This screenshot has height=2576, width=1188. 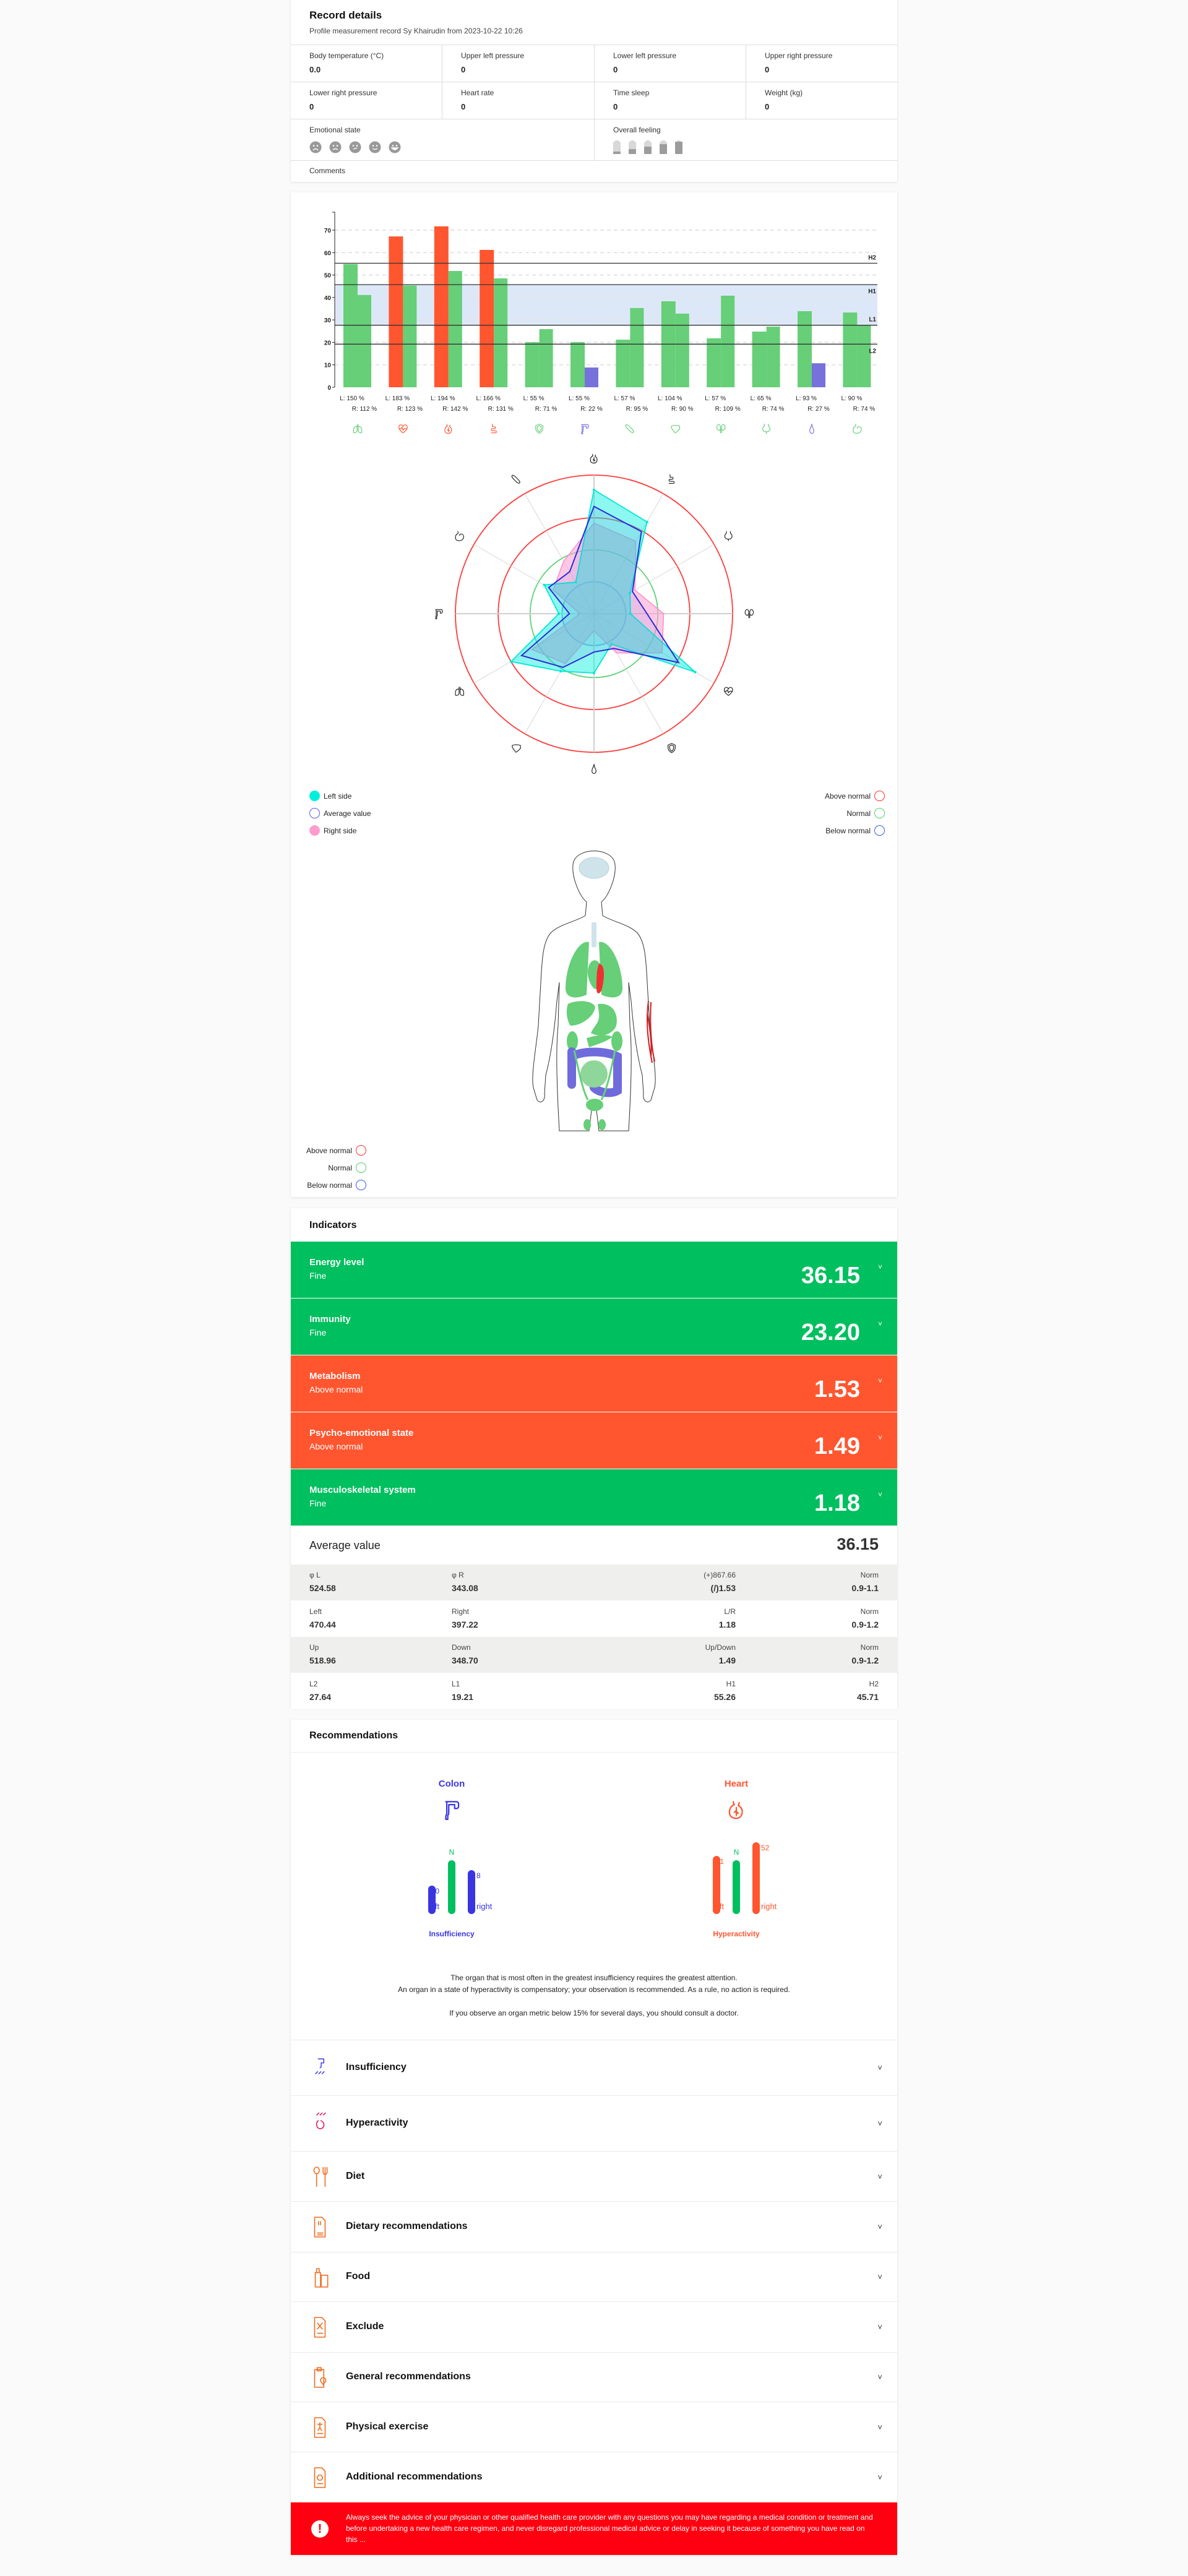 I want to click on field-time-sleep: Time sleep 0, so click(x=670, y=100).